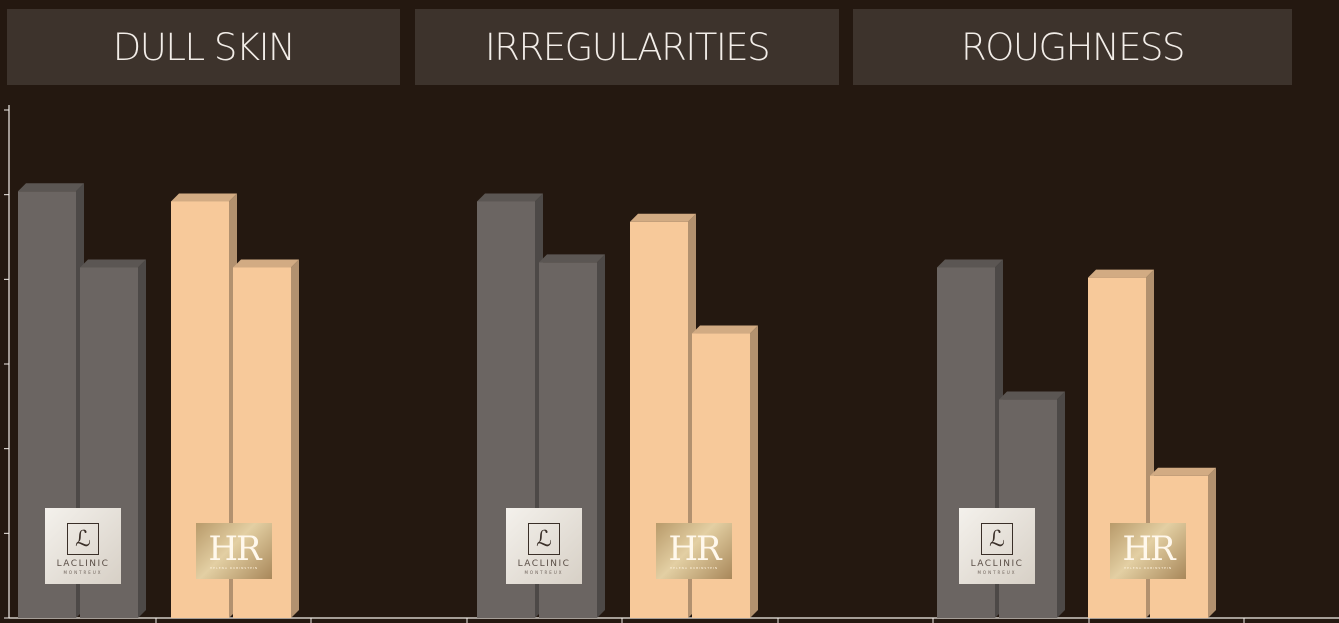 The height and width of the screenshot is (623, 1339). Describe the element at coordinates (1072, 47) in the screenshot. I see `category-header-roughness: ROUGHNESS` at that location.